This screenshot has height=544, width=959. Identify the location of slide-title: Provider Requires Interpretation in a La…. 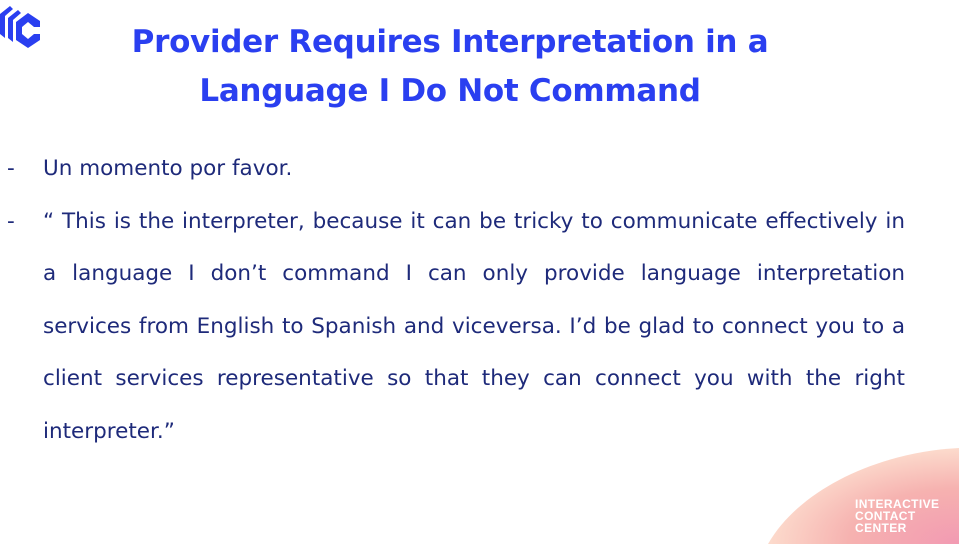
(450, 67).